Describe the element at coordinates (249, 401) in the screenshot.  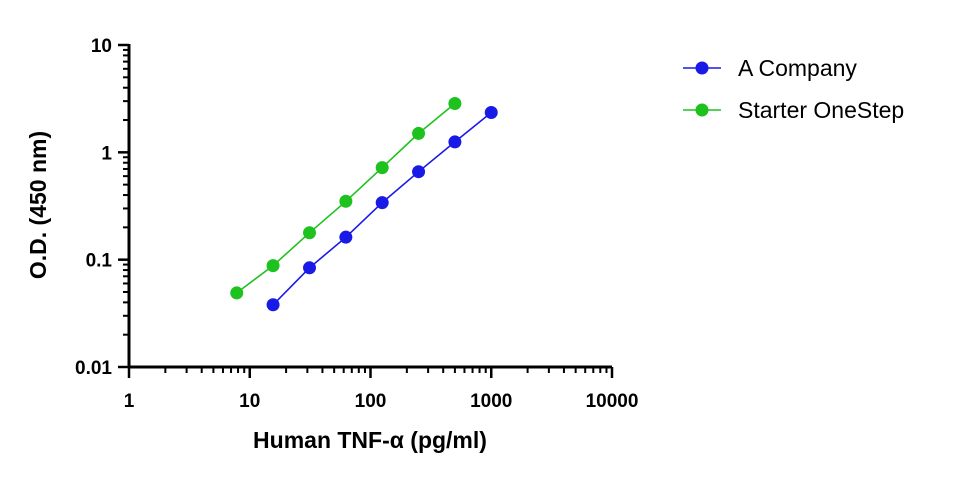
I see `x-tick-label: 10` at that location.